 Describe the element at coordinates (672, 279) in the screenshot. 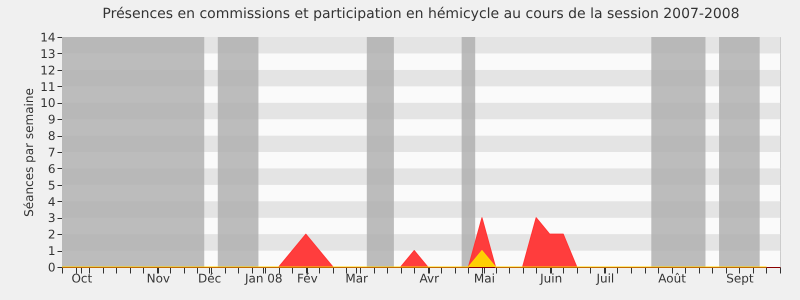

I see `x-tick-label: Août` at that location.